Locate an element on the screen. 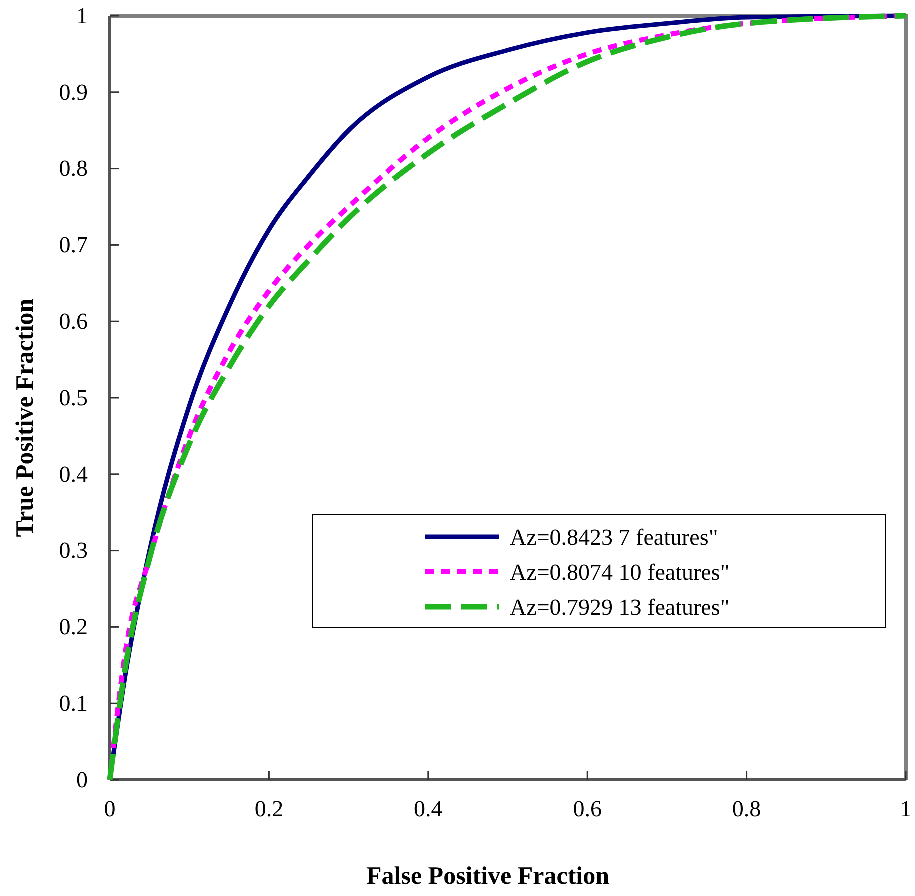  y-tick-label: 0.3 is located at coordinates (73, 551).